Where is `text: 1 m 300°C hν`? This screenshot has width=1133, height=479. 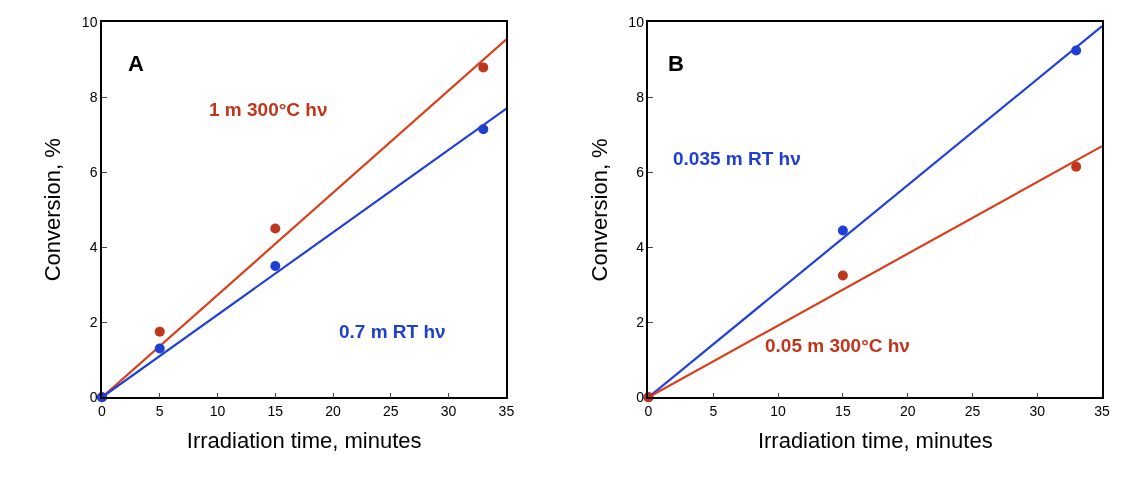 text: 1 m 300°C hν is located at coordinates (268, 109).